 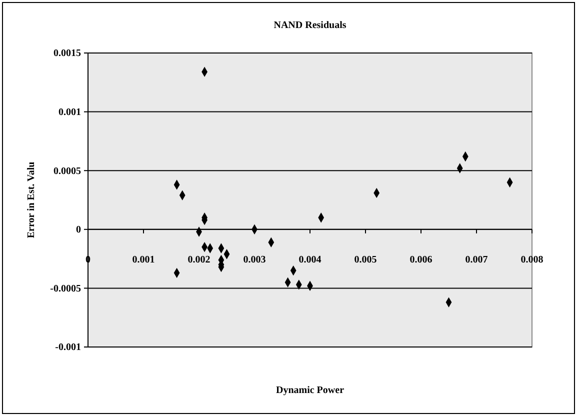 What do you see at coordinates (67, 171) in the screenshot?
I see `y-tick-label: 0.0005` at bounding box center [67, 171].